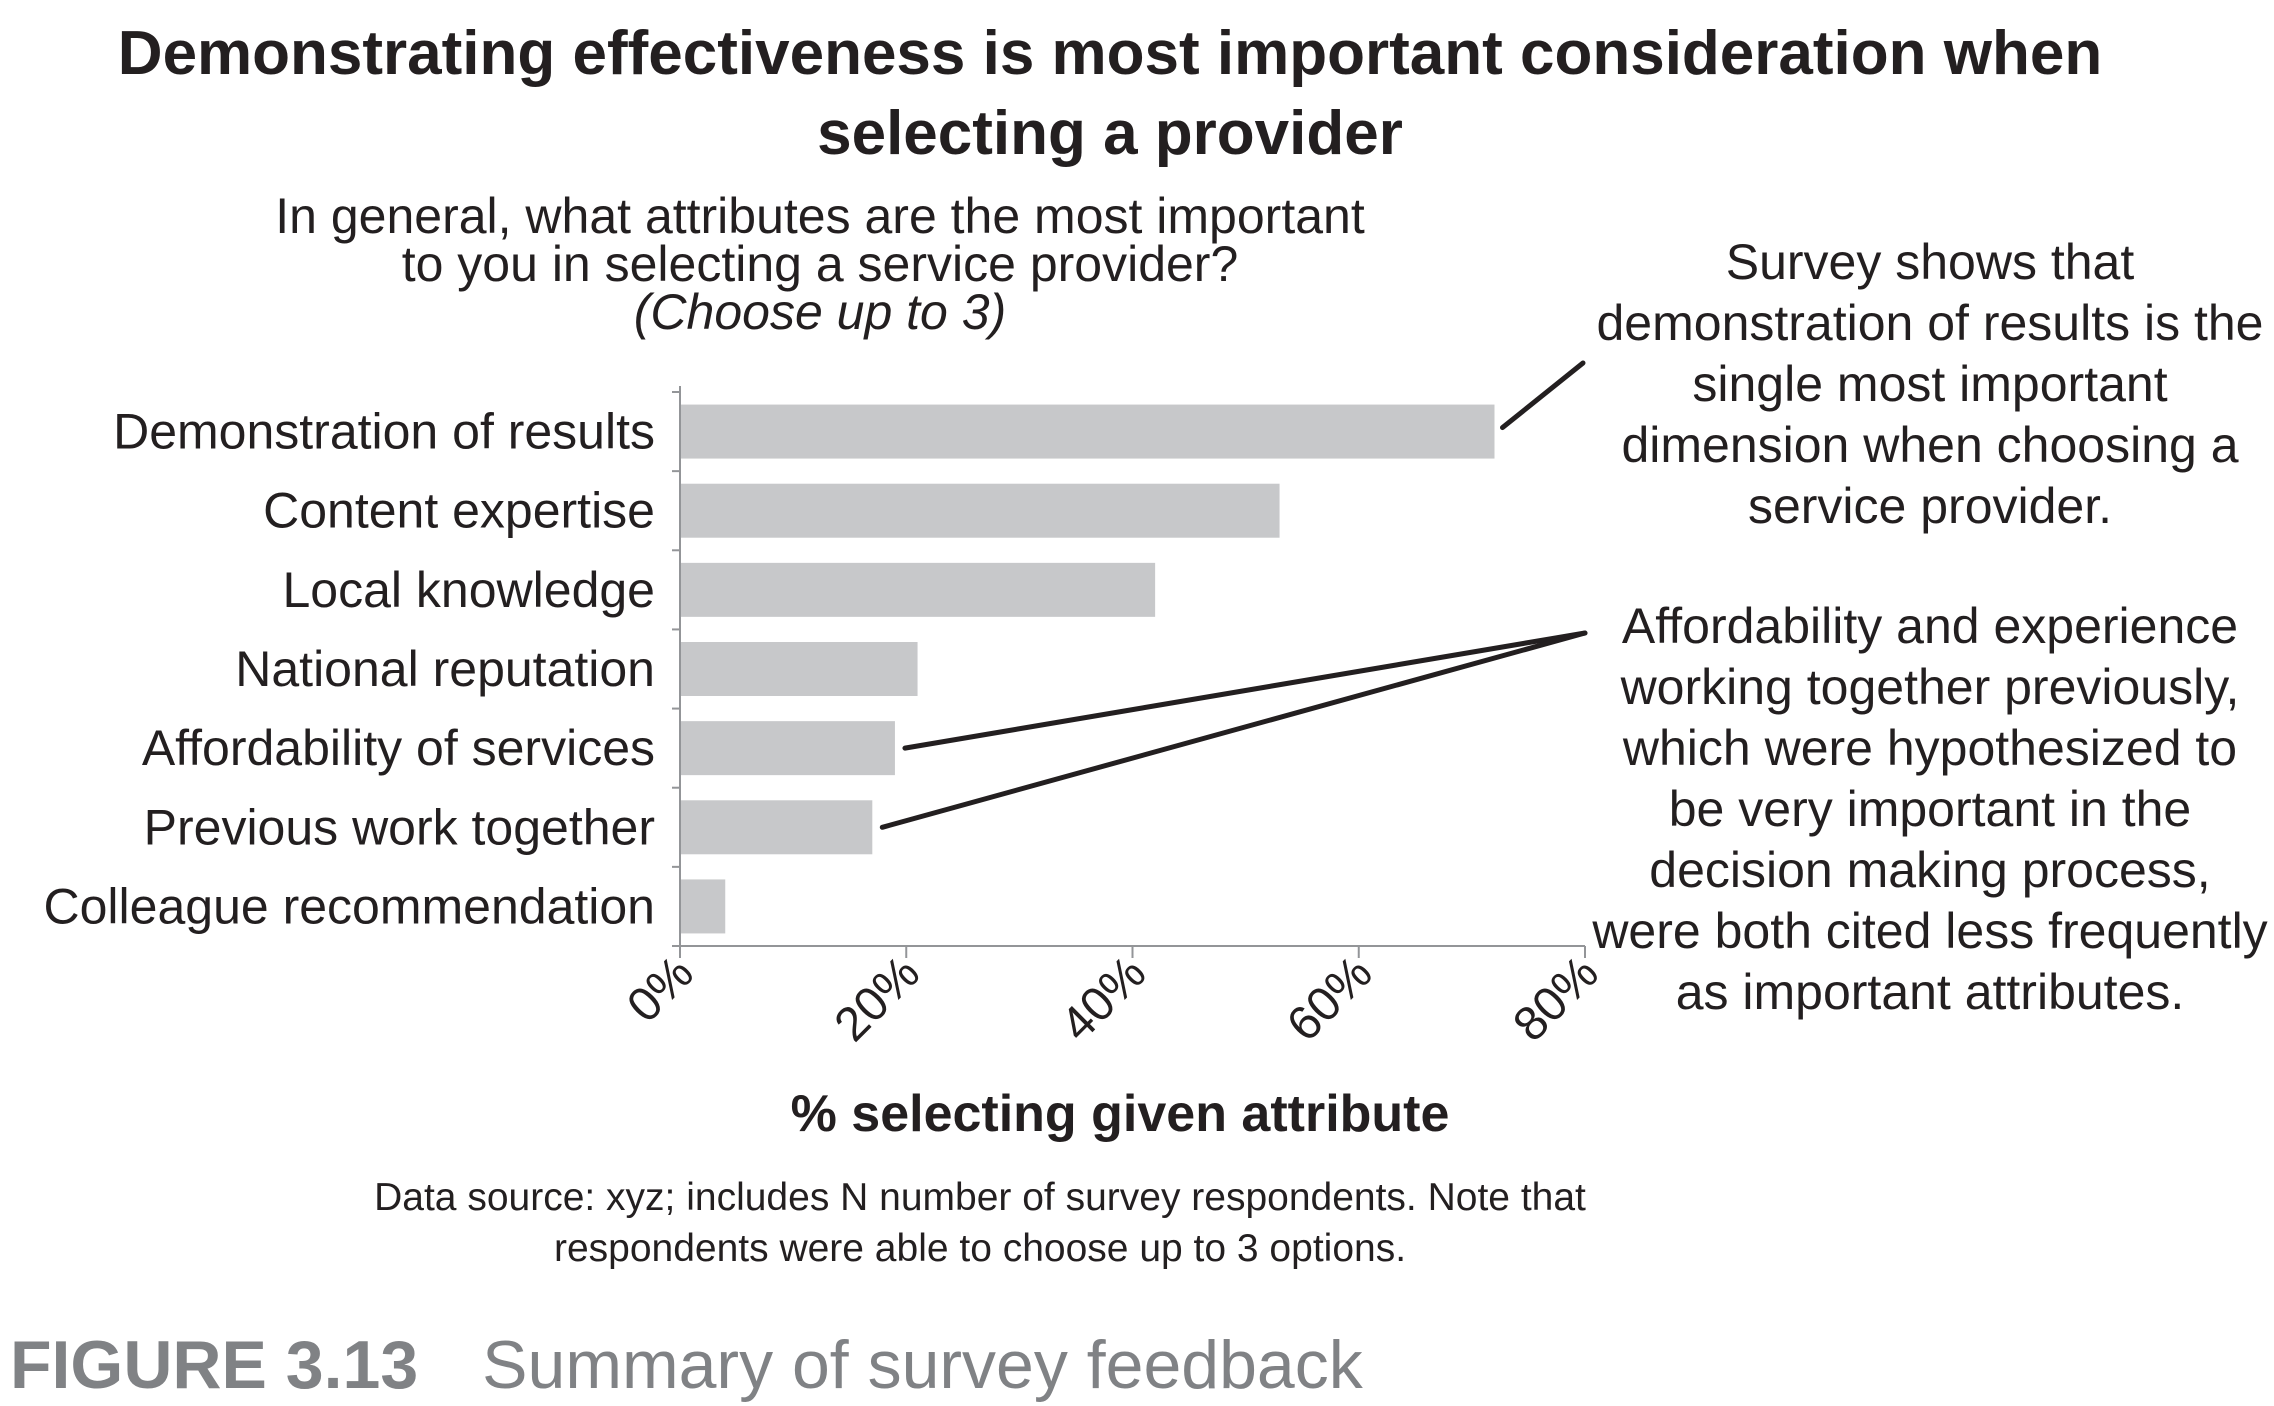 The image size is (2274, 1406). I want to click on figure-caption: FIGURE 3.13 Summary of survey feedback, so click(686, 1365).